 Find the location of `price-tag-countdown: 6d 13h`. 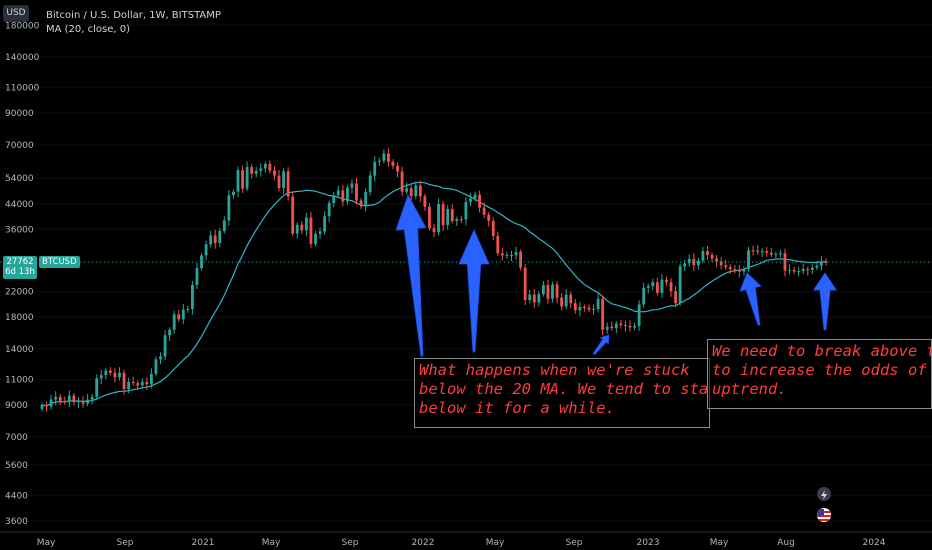

price-tag-countdown: 6d 13h is located at coordinates (20, 272).